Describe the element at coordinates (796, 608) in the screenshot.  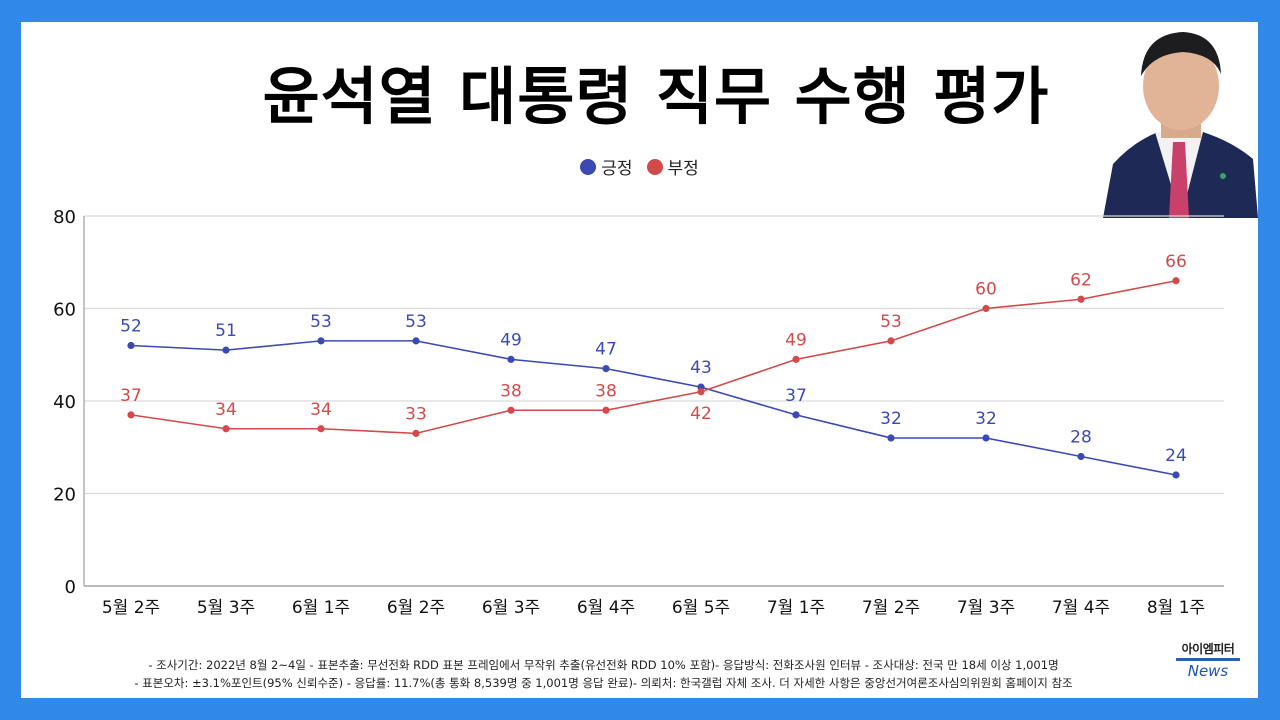
I see `x-tick-label: 7월 1주` at that location.